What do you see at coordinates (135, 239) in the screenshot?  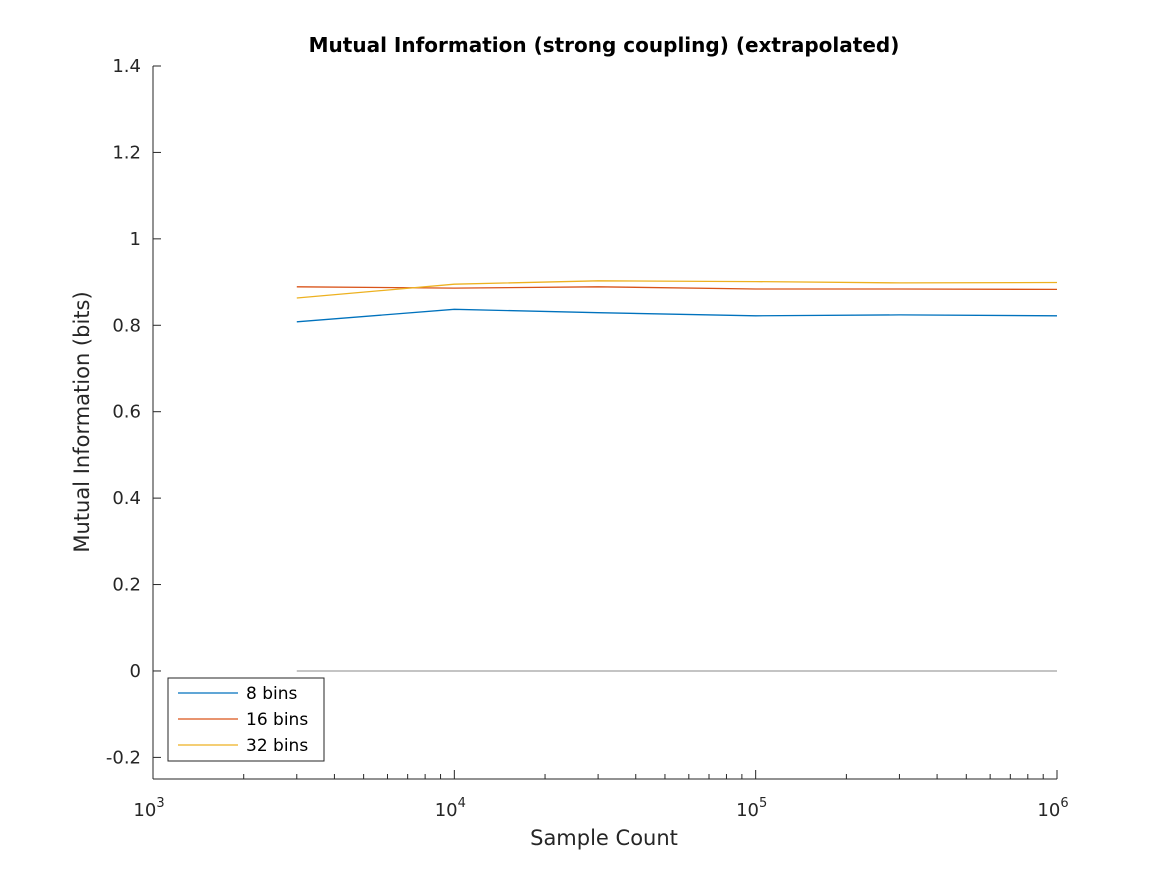 I see `y-tick-label: 1` at bounding box center [135, 239].